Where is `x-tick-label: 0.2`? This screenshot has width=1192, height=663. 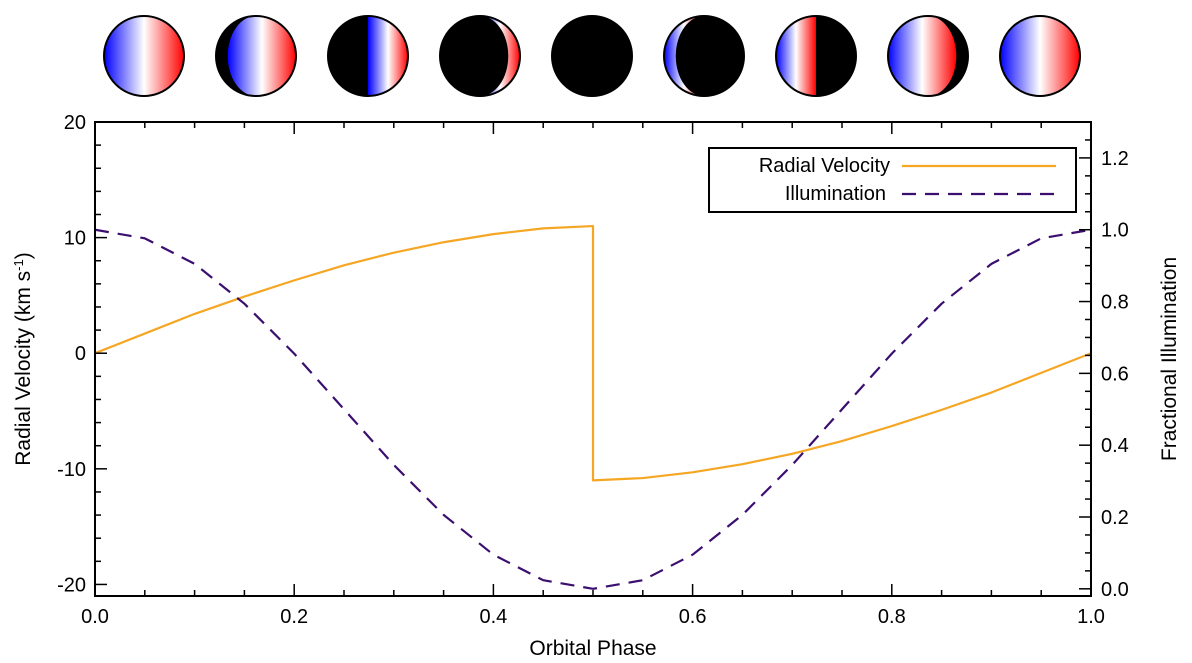
x-tick-label: 0.2 is located at coordinates (294, 617).